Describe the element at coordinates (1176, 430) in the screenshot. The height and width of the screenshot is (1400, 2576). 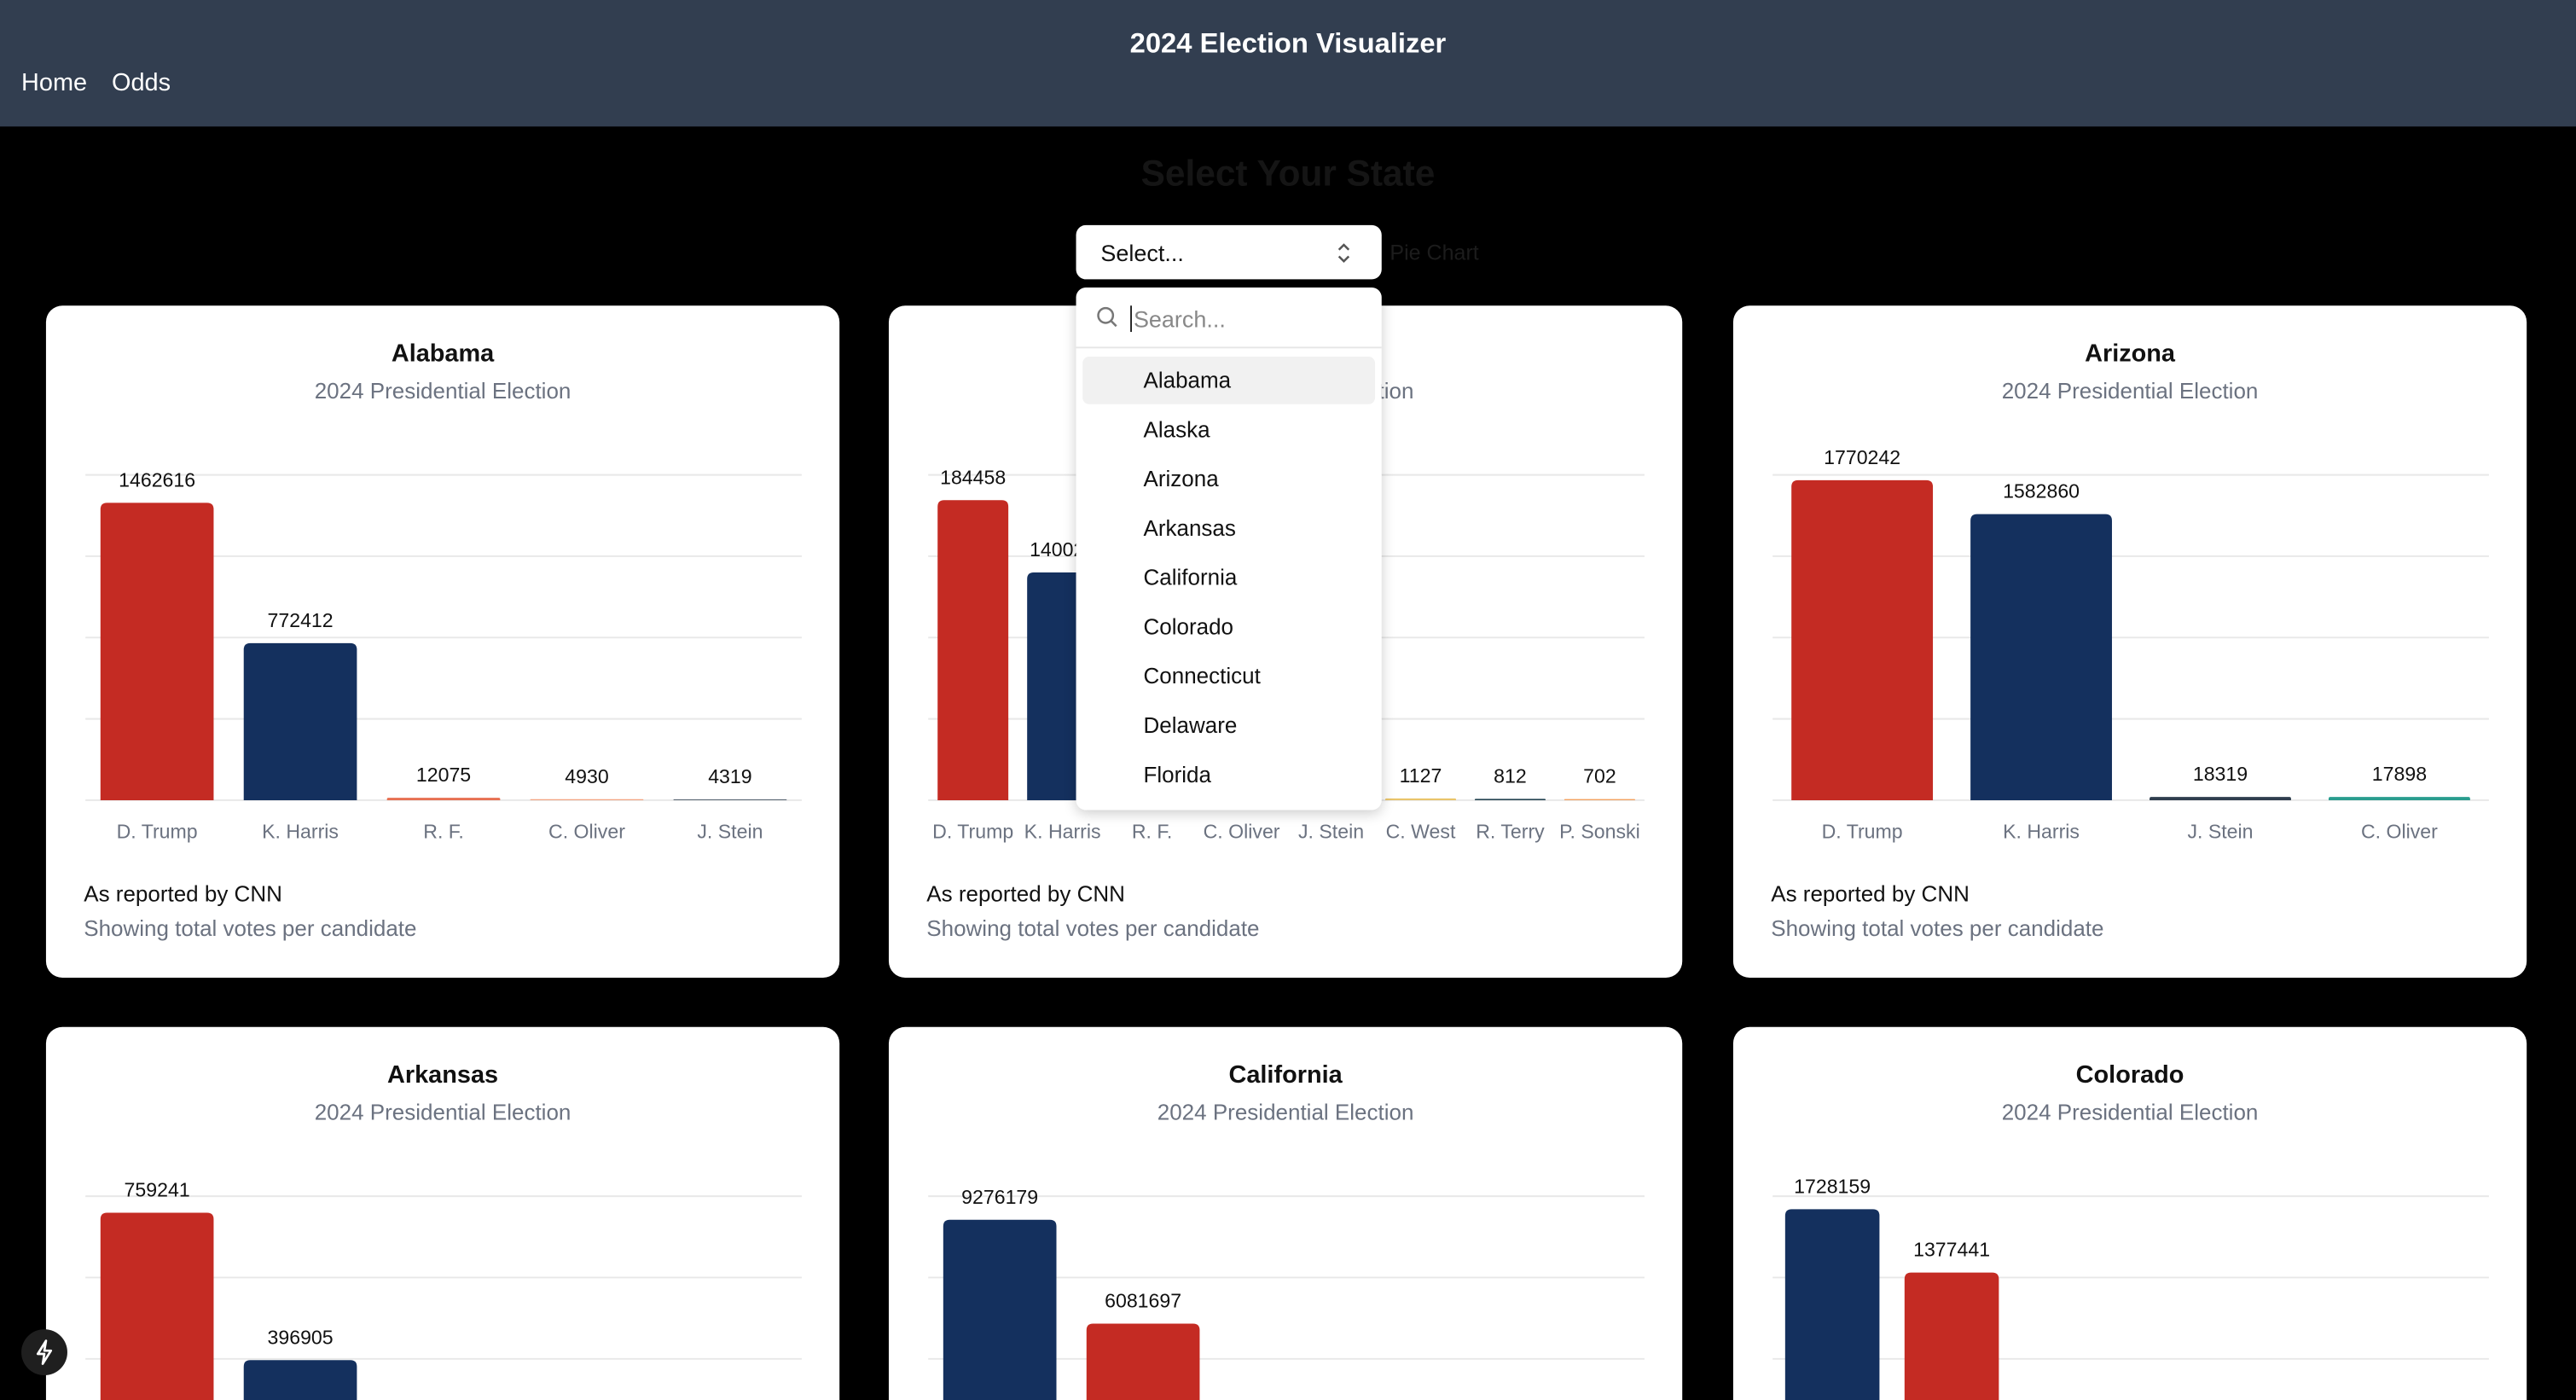
I see `dropdown-option: Alaska` at that location.